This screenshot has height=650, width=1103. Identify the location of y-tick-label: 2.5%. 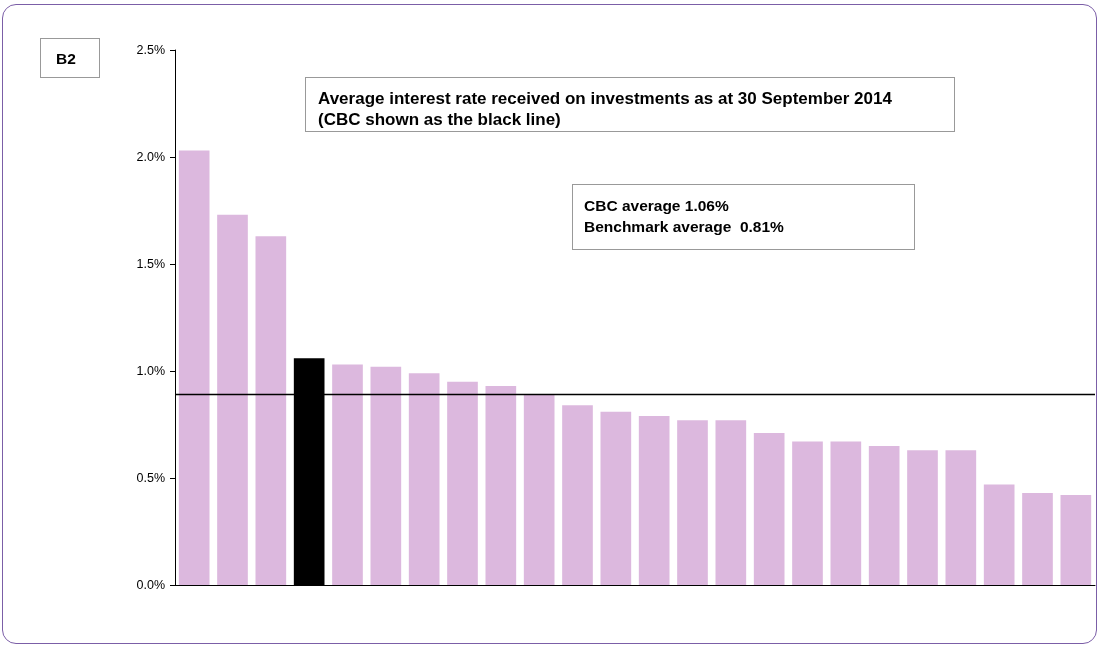
(150, 50).